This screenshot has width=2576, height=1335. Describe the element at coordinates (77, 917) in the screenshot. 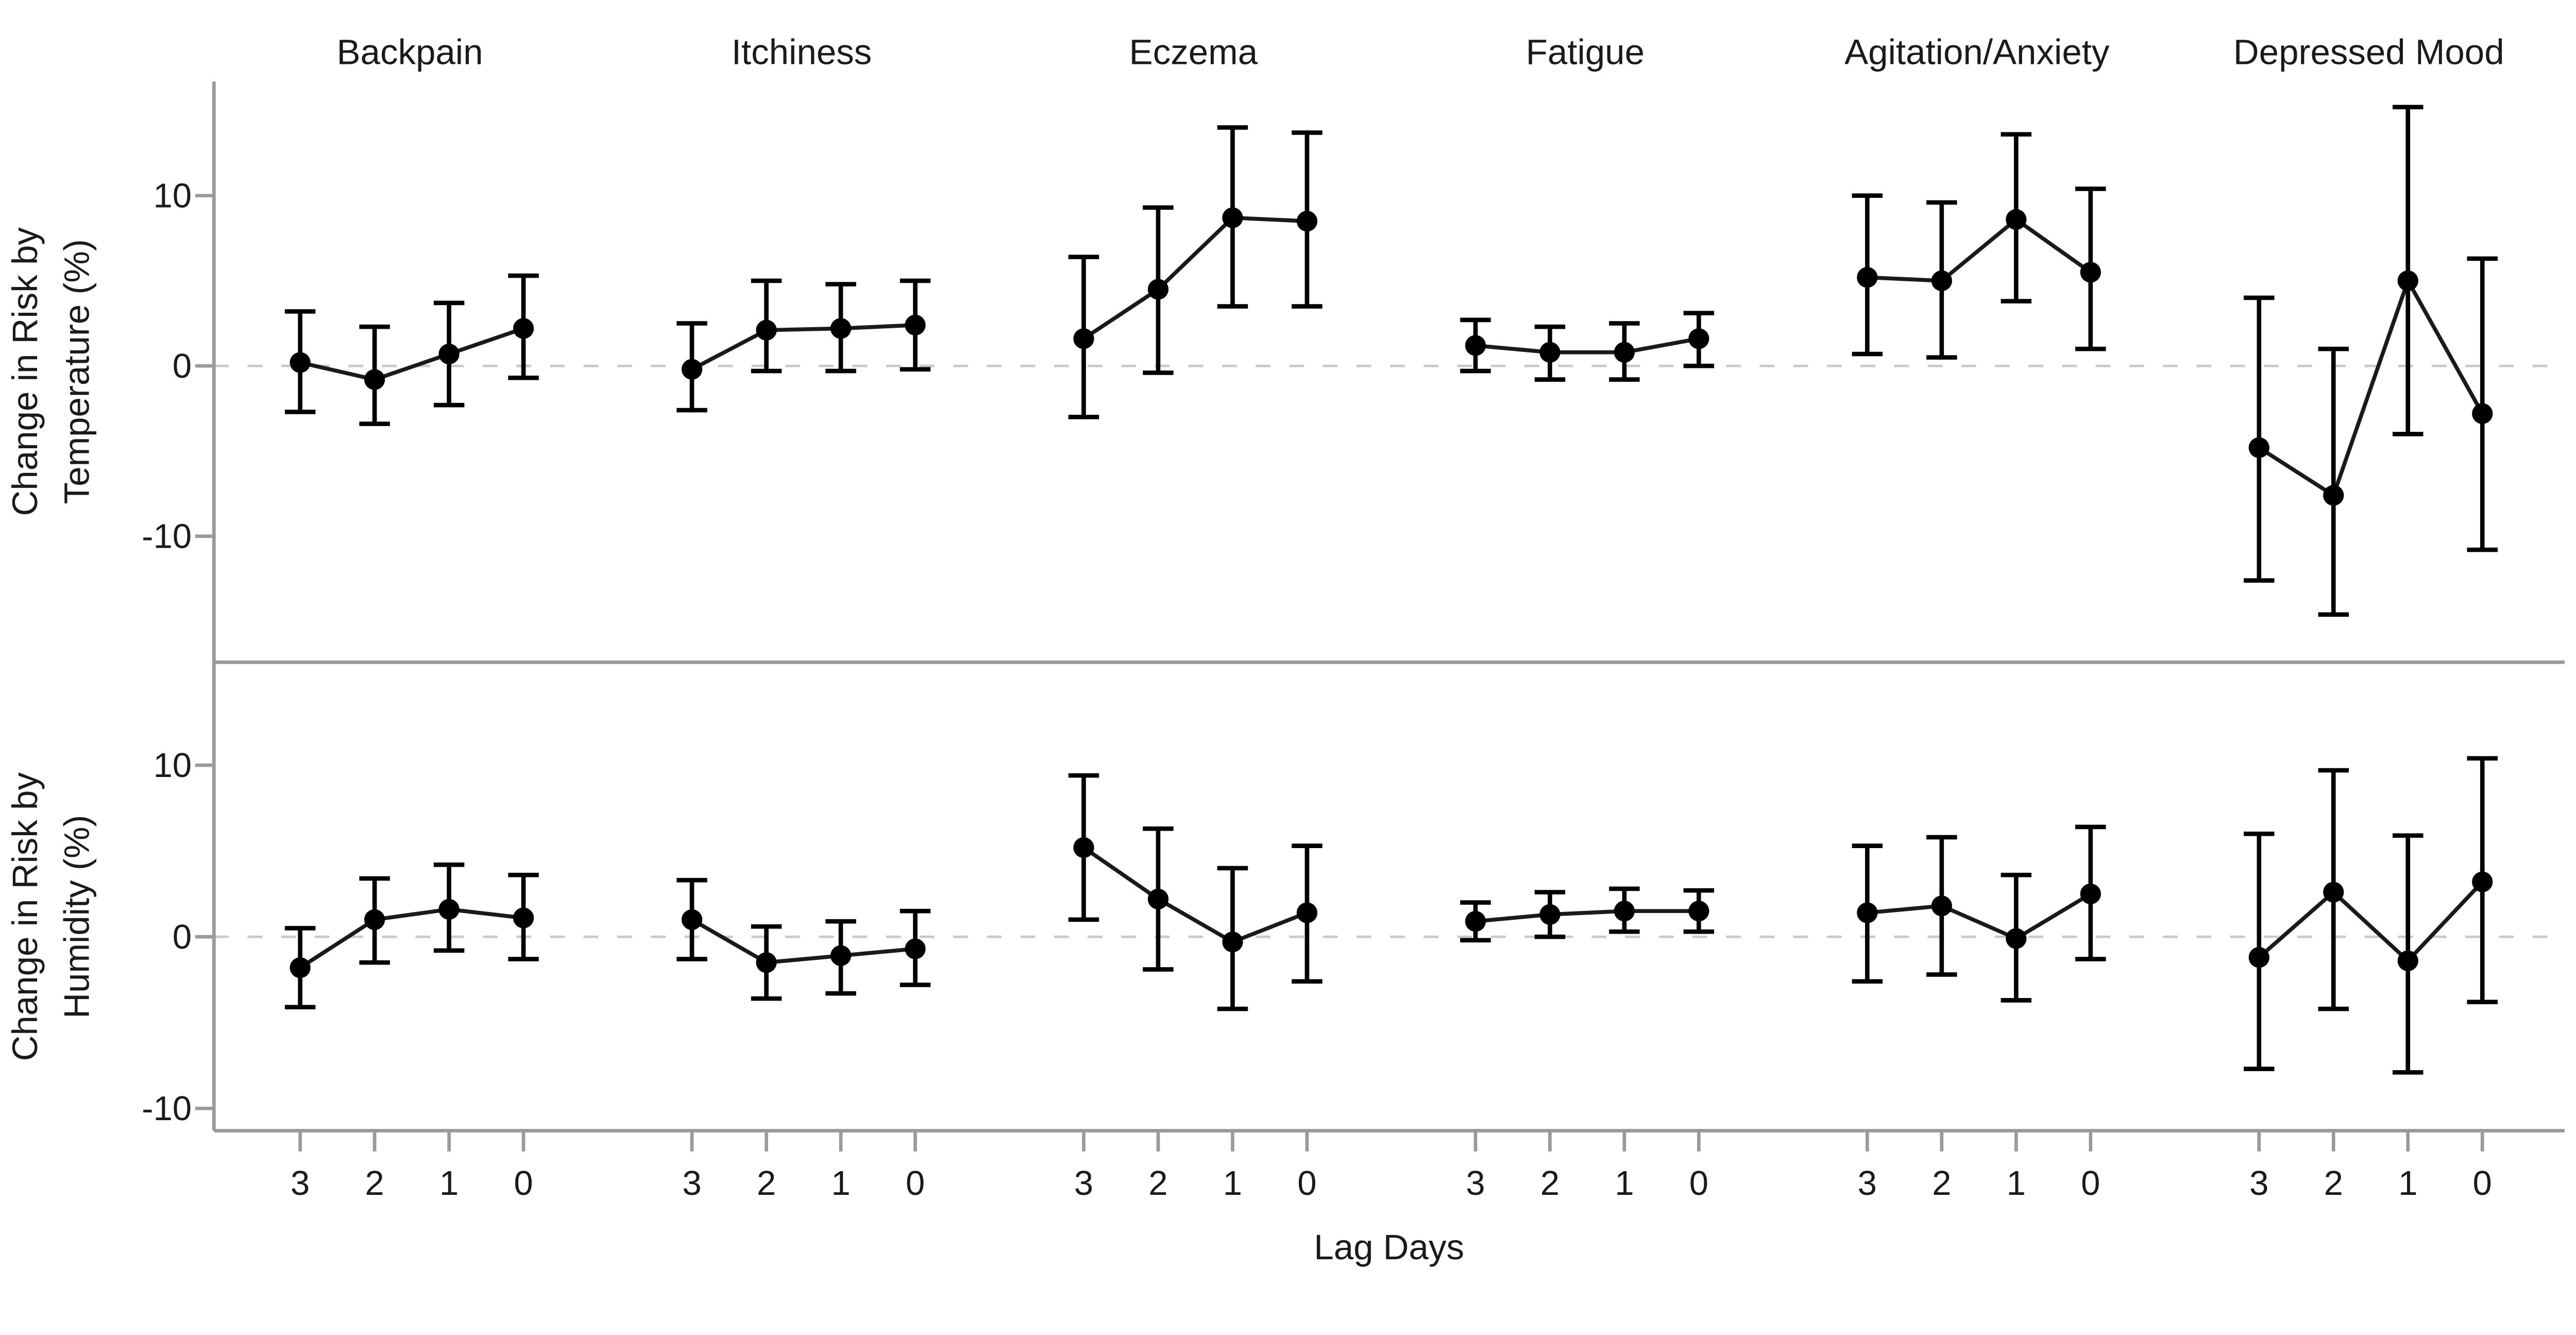

I see `y-axis-label-humidity-line2: Humidity (%)` at that location.